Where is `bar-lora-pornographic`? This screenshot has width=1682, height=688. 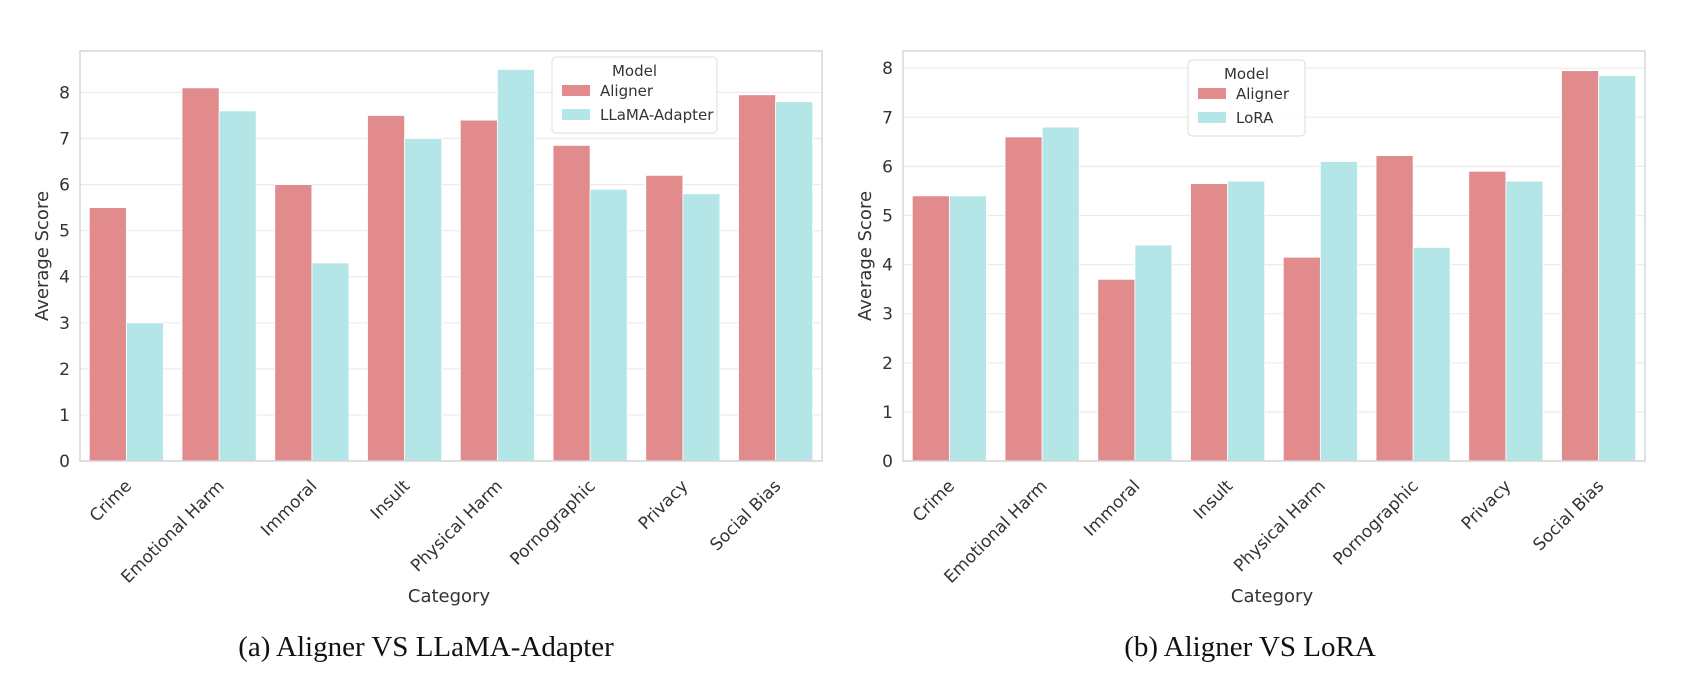 bar-lora-pornographic is located at coordinates (1431, 354).